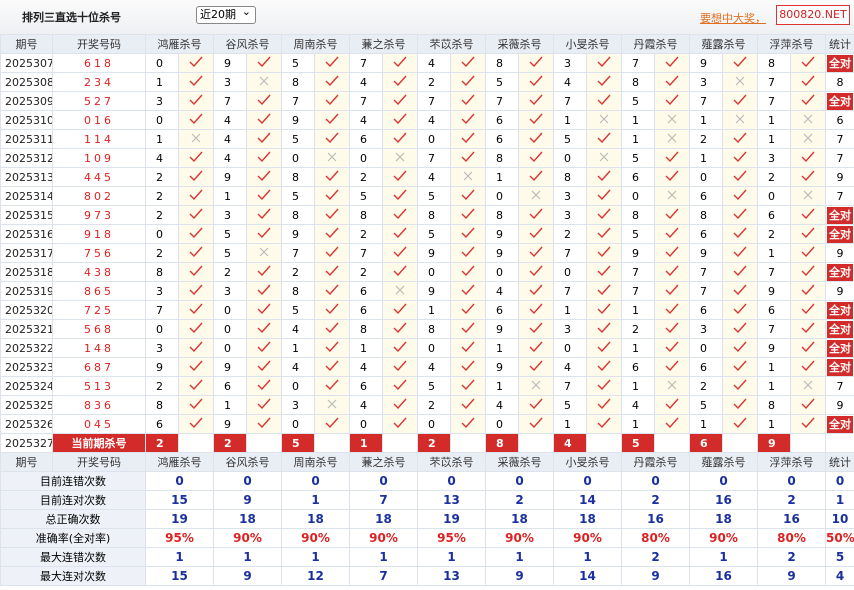  I want to click on logo: 800820.NET, so click(813, 15).